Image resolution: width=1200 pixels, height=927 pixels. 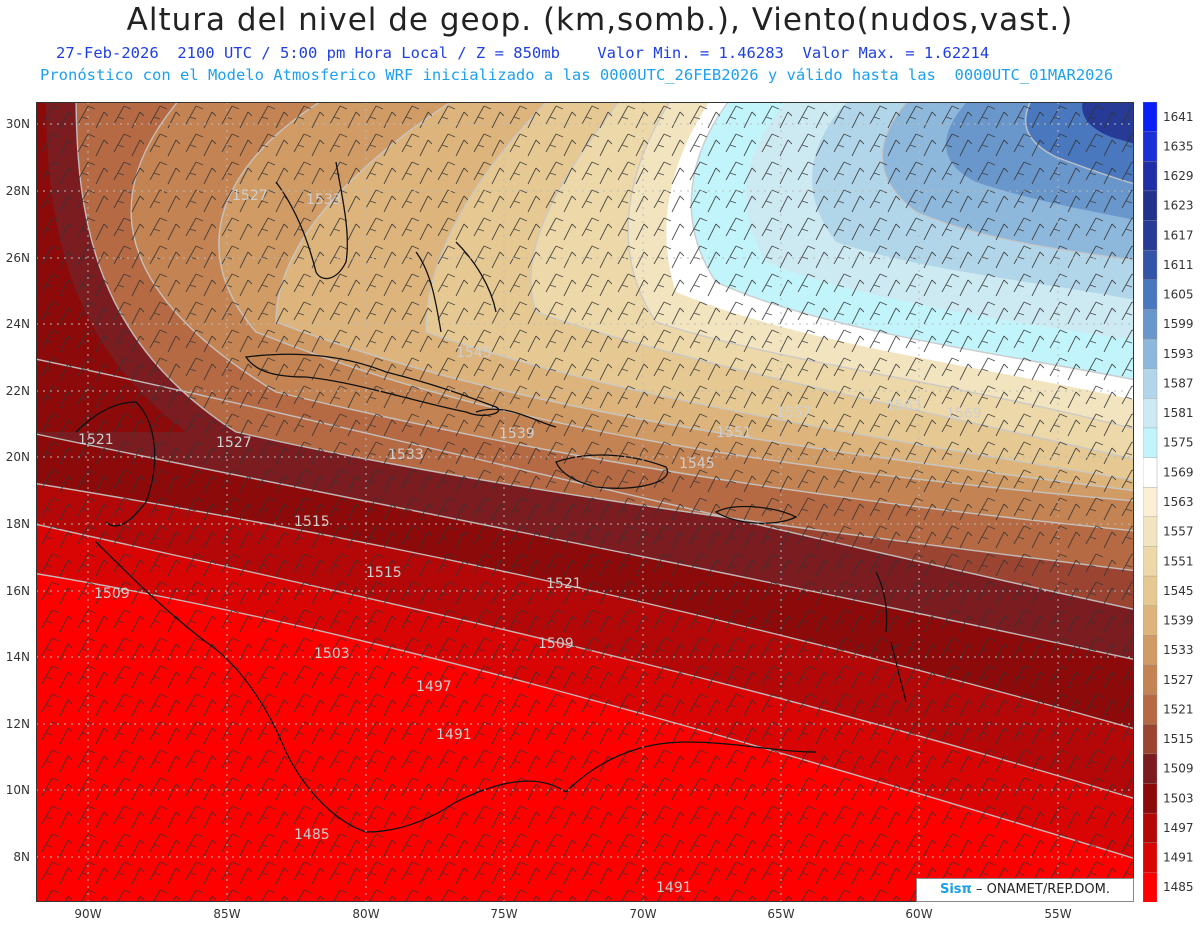 I want to click on lat-label: 18N, so click(x=18, y=524).